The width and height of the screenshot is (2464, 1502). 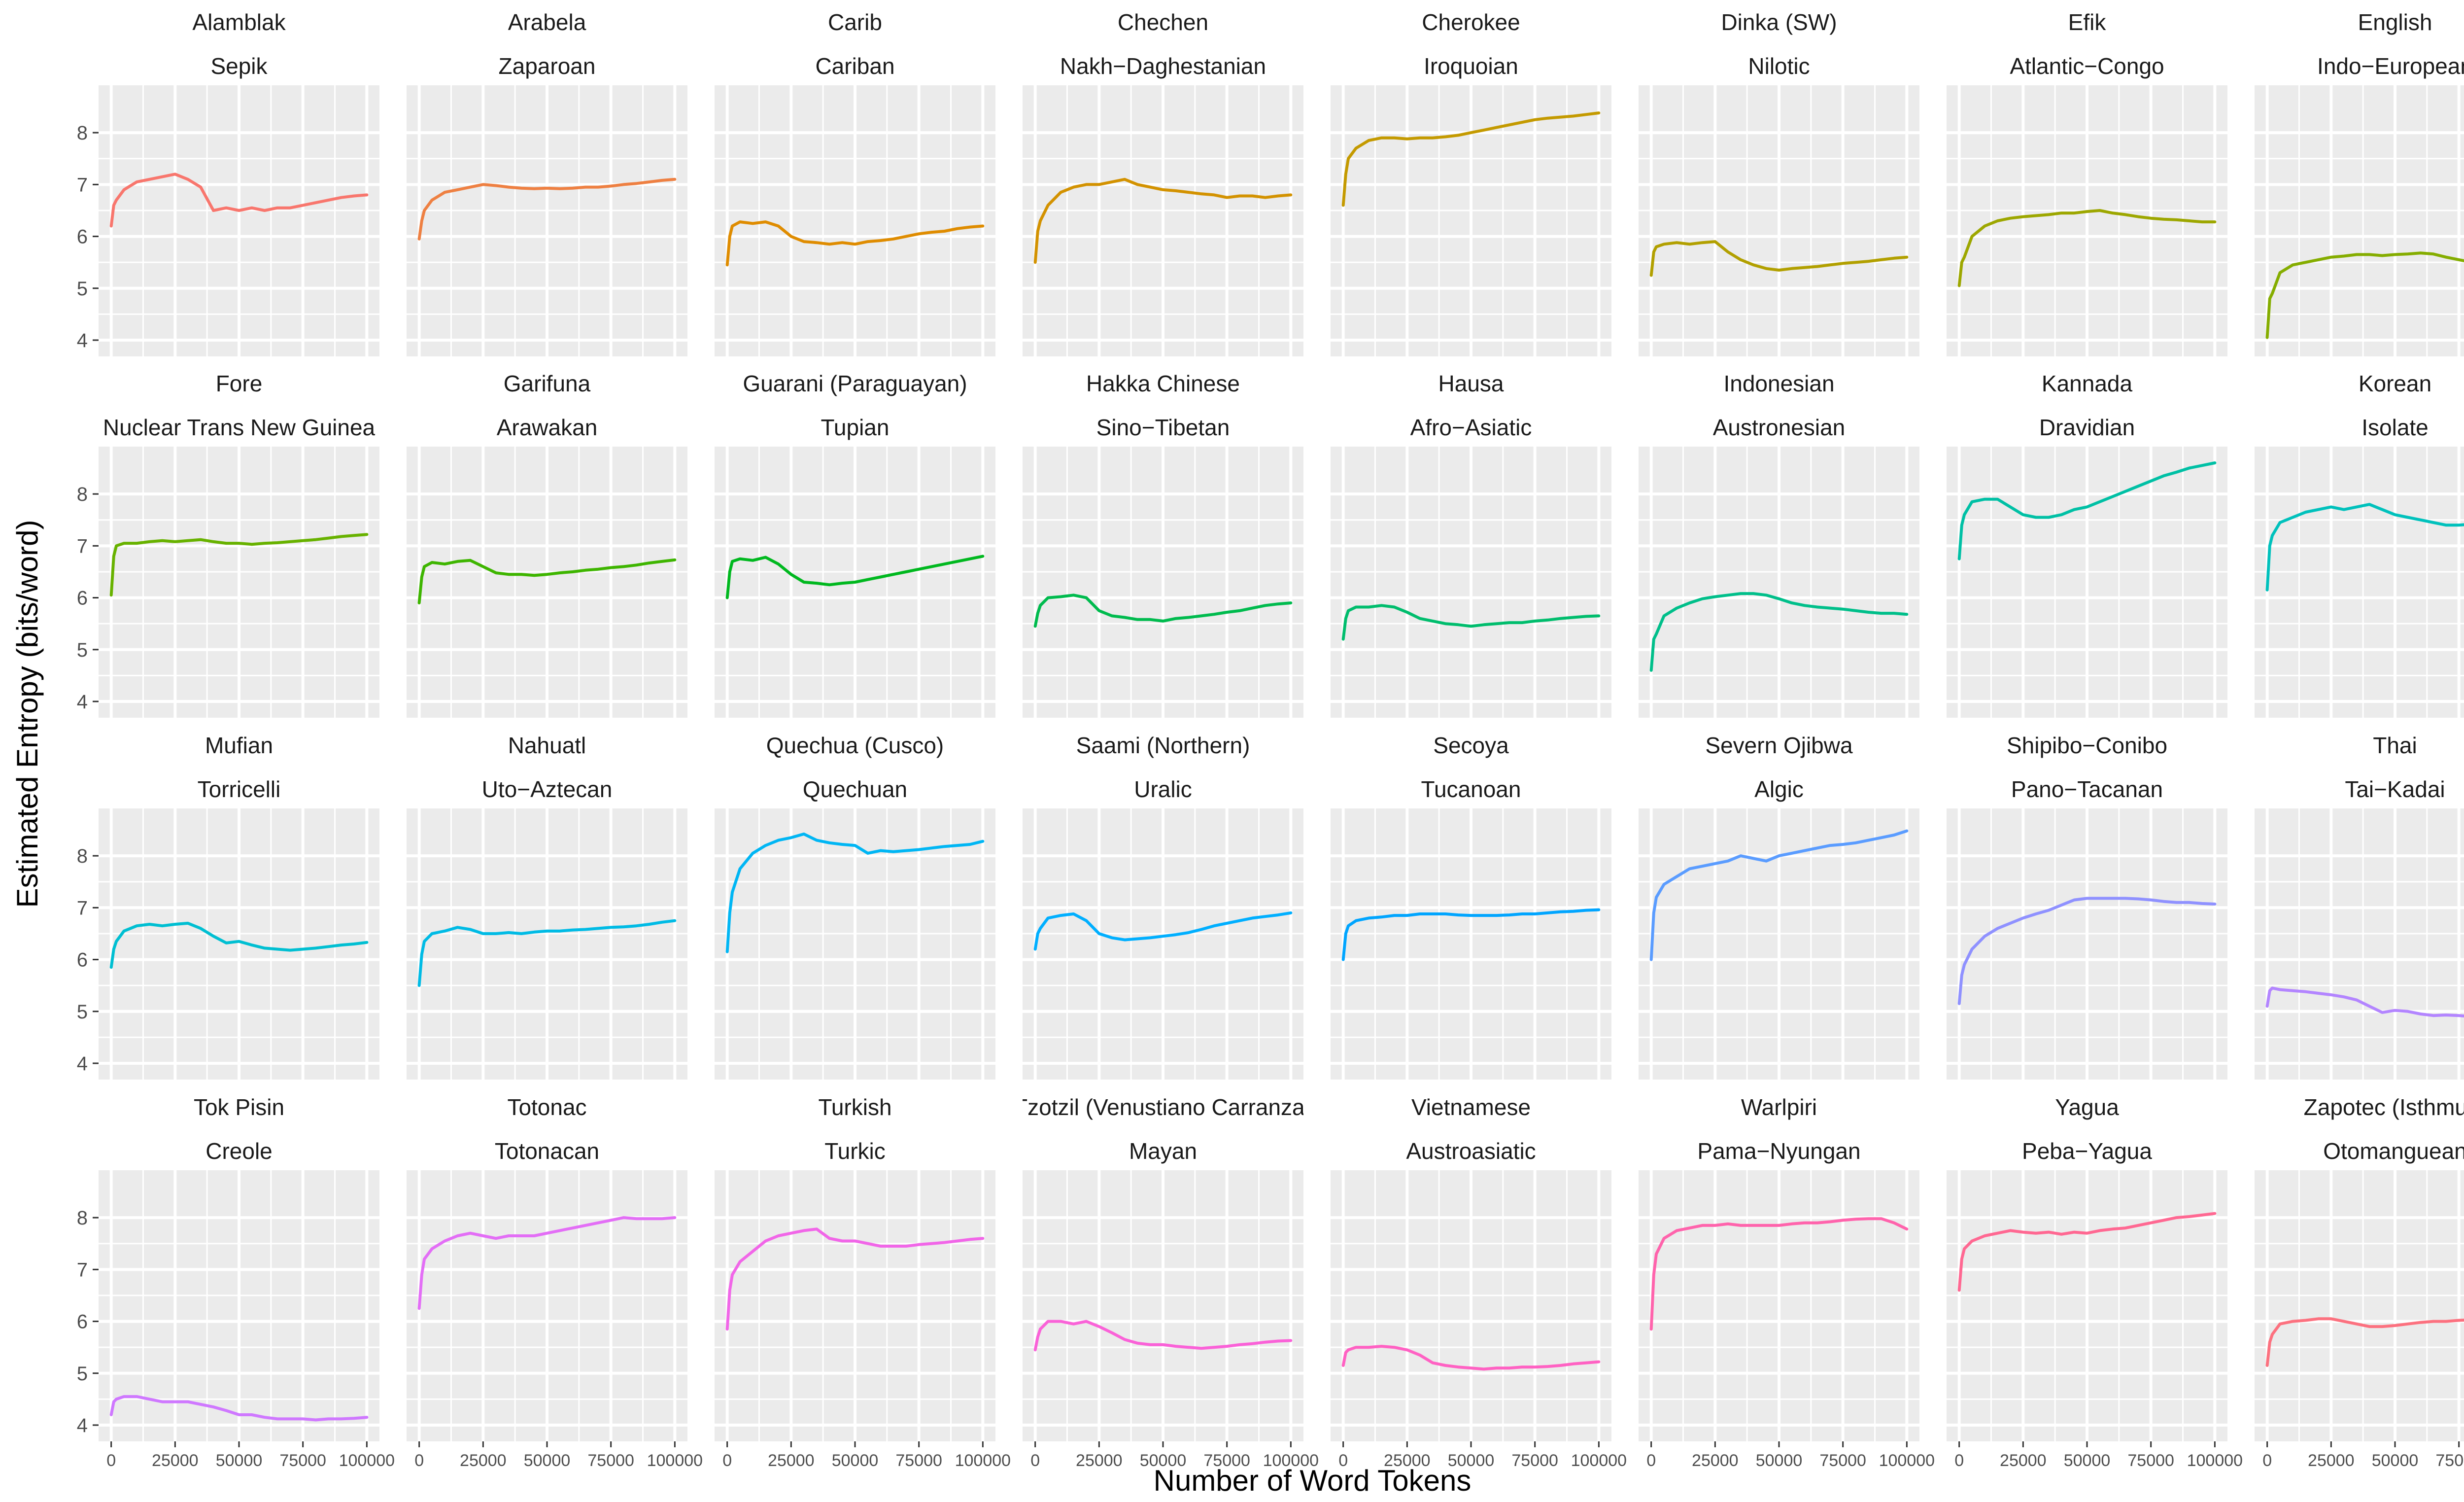 What do you see at coordinates (855, 384) in the screenshot?
I see `facet-language-label: Guarani (Paraguayan)` at bounding box center [855, 384].